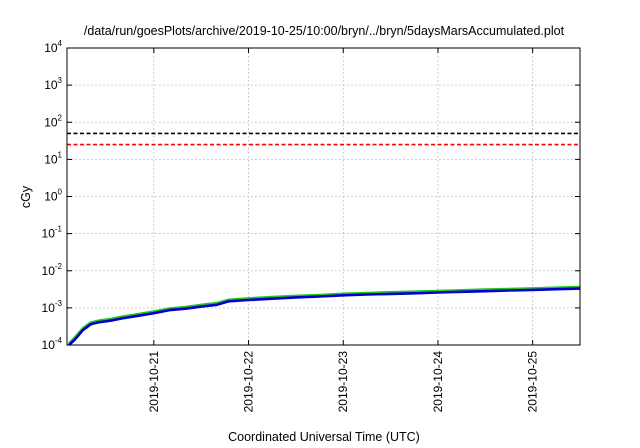  I want to click on y-axis-label: cGy, so click(26, 196).